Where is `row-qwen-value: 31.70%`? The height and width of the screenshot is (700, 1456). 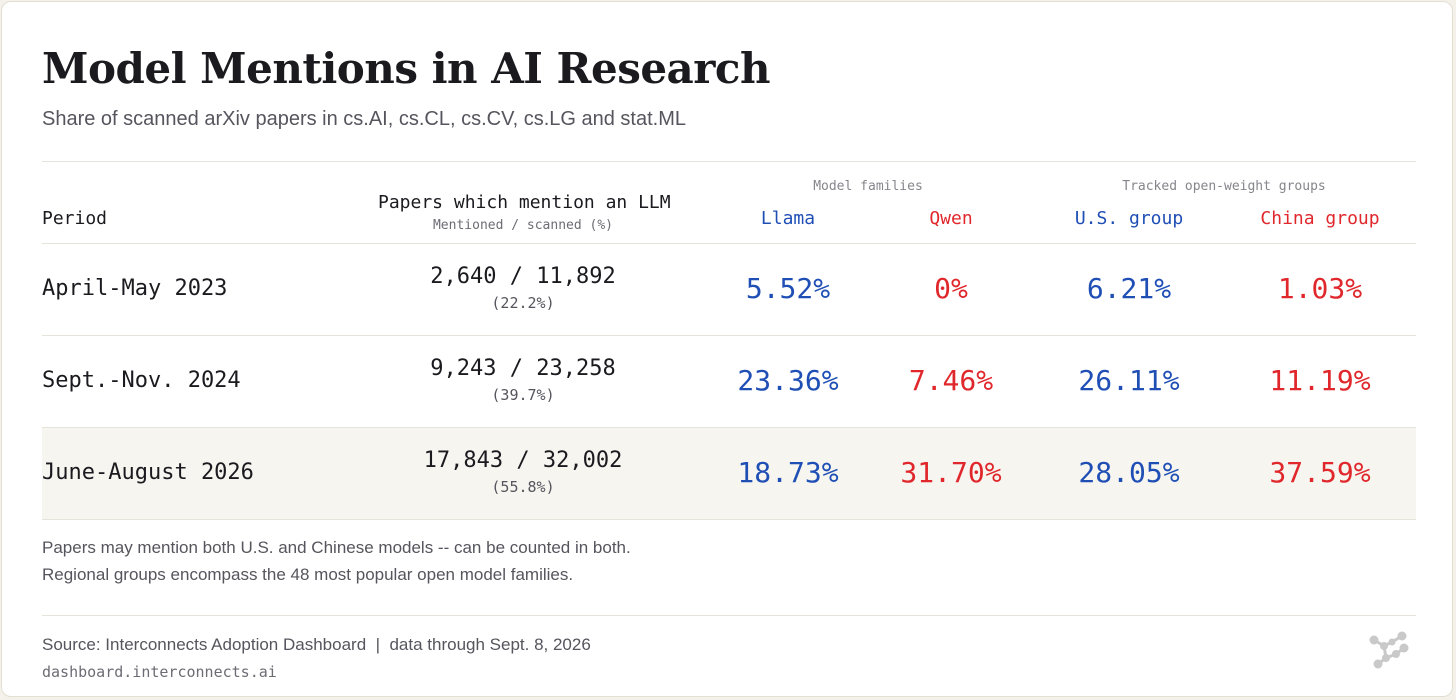 row-qwen-value: 31.70% is located at coordinates (951, 472).